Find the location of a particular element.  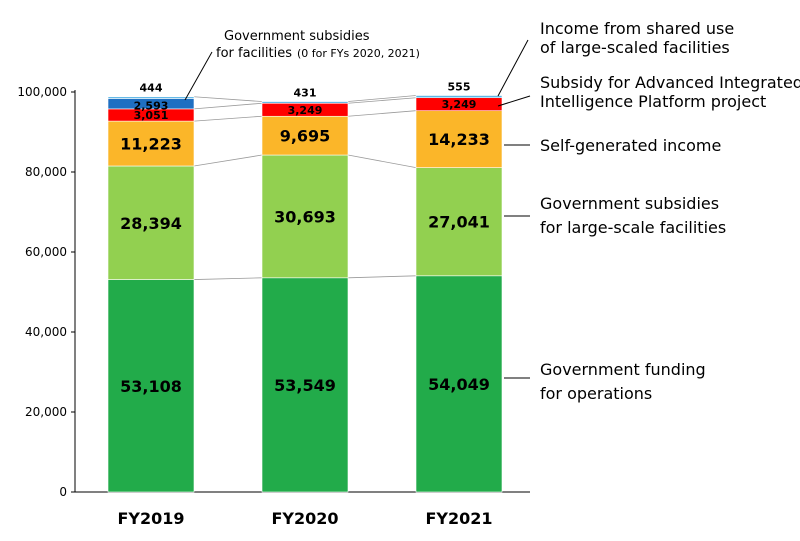

bar-value-label: 9,695 is located at coordinates (305, 136).